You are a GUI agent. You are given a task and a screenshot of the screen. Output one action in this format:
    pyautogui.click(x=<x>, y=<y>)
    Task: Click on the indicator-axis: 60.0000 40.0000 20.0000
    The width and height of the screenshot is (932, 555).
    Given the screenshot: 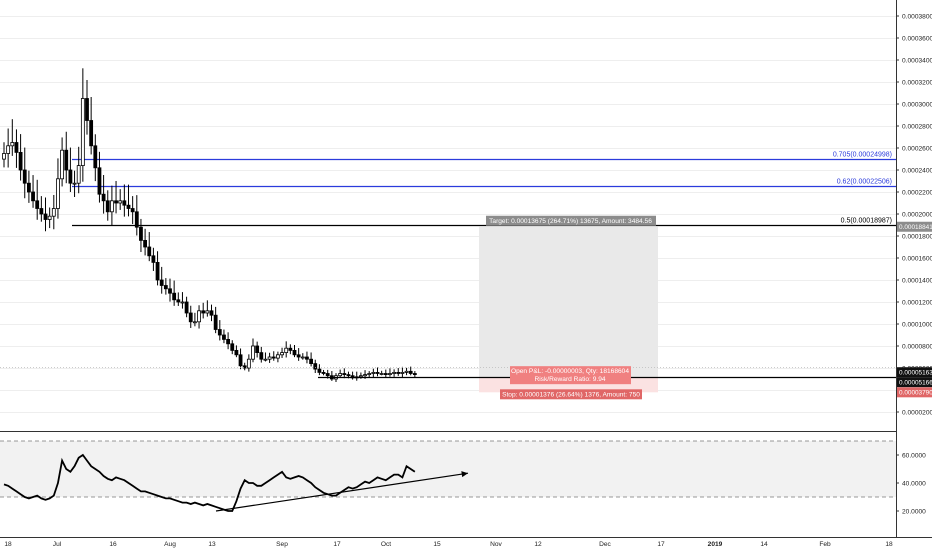 What is the action you would take?
    pyautogui.click(x=911, y=484)
    